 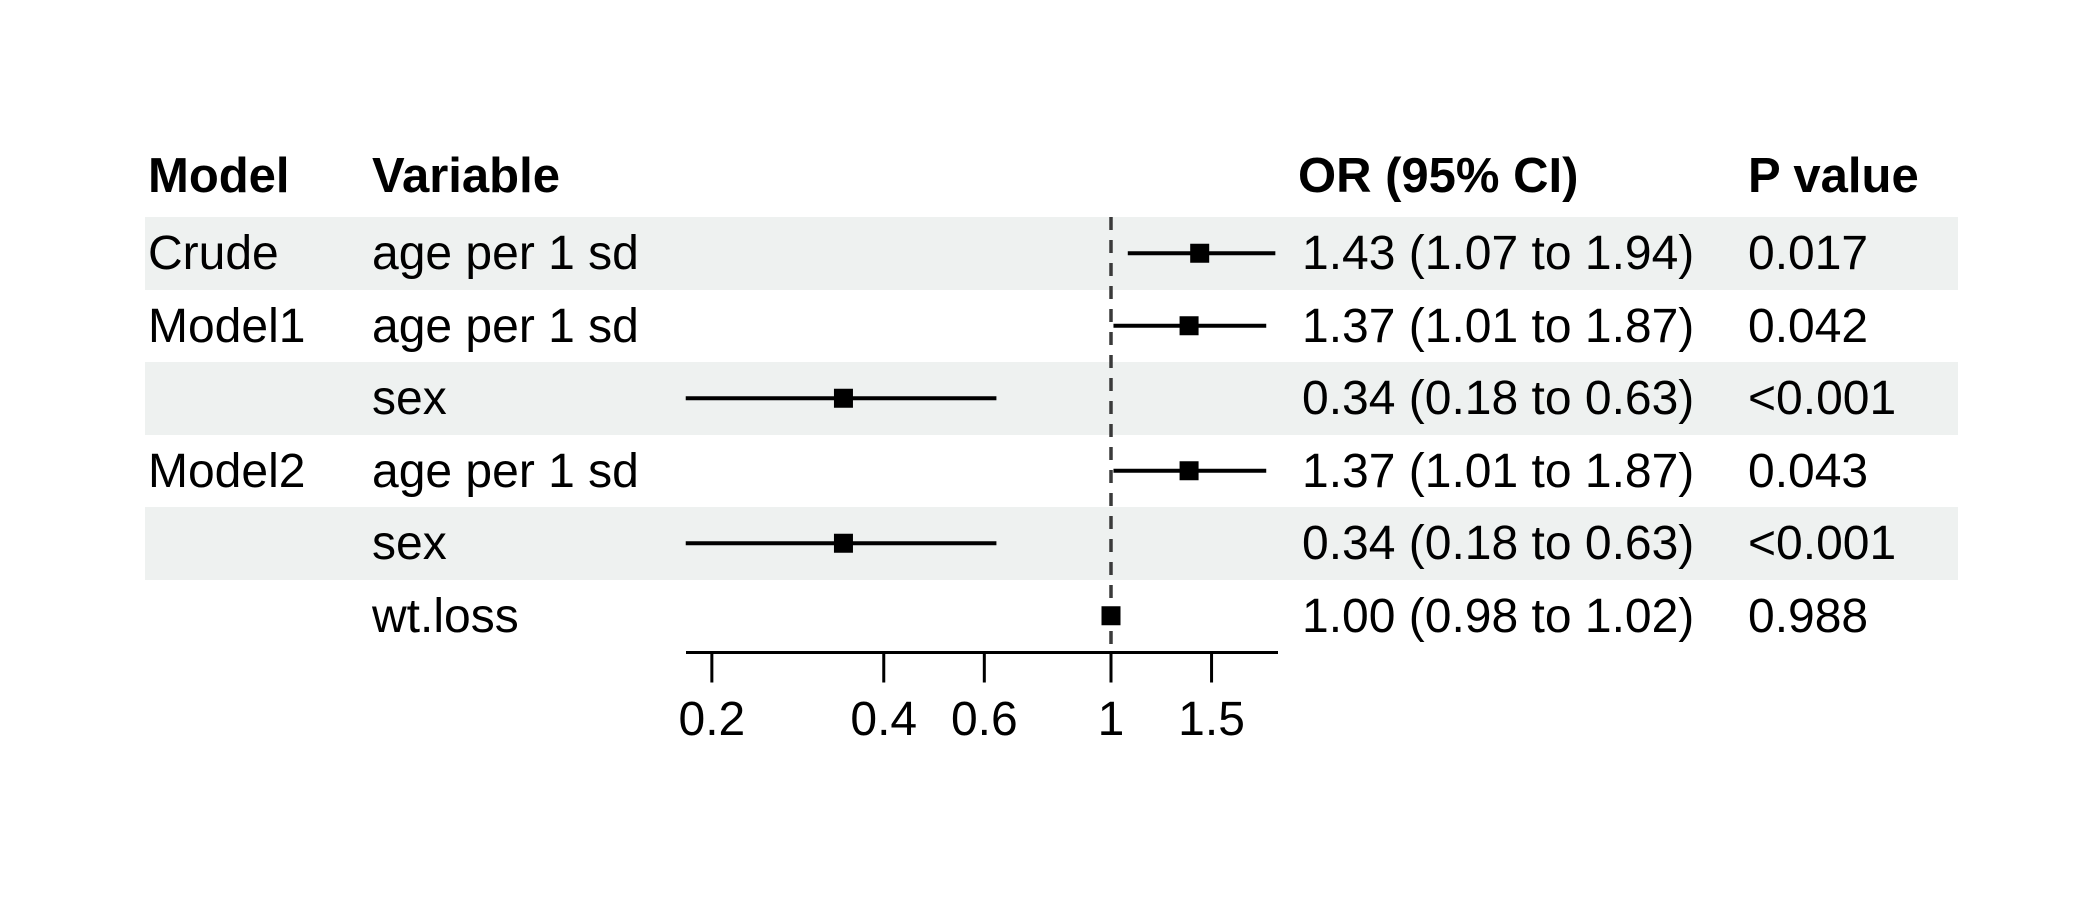 I want to click on cell-or-ci: 1.00 (0.98 to 1.02), so click(x=1498, y=616).